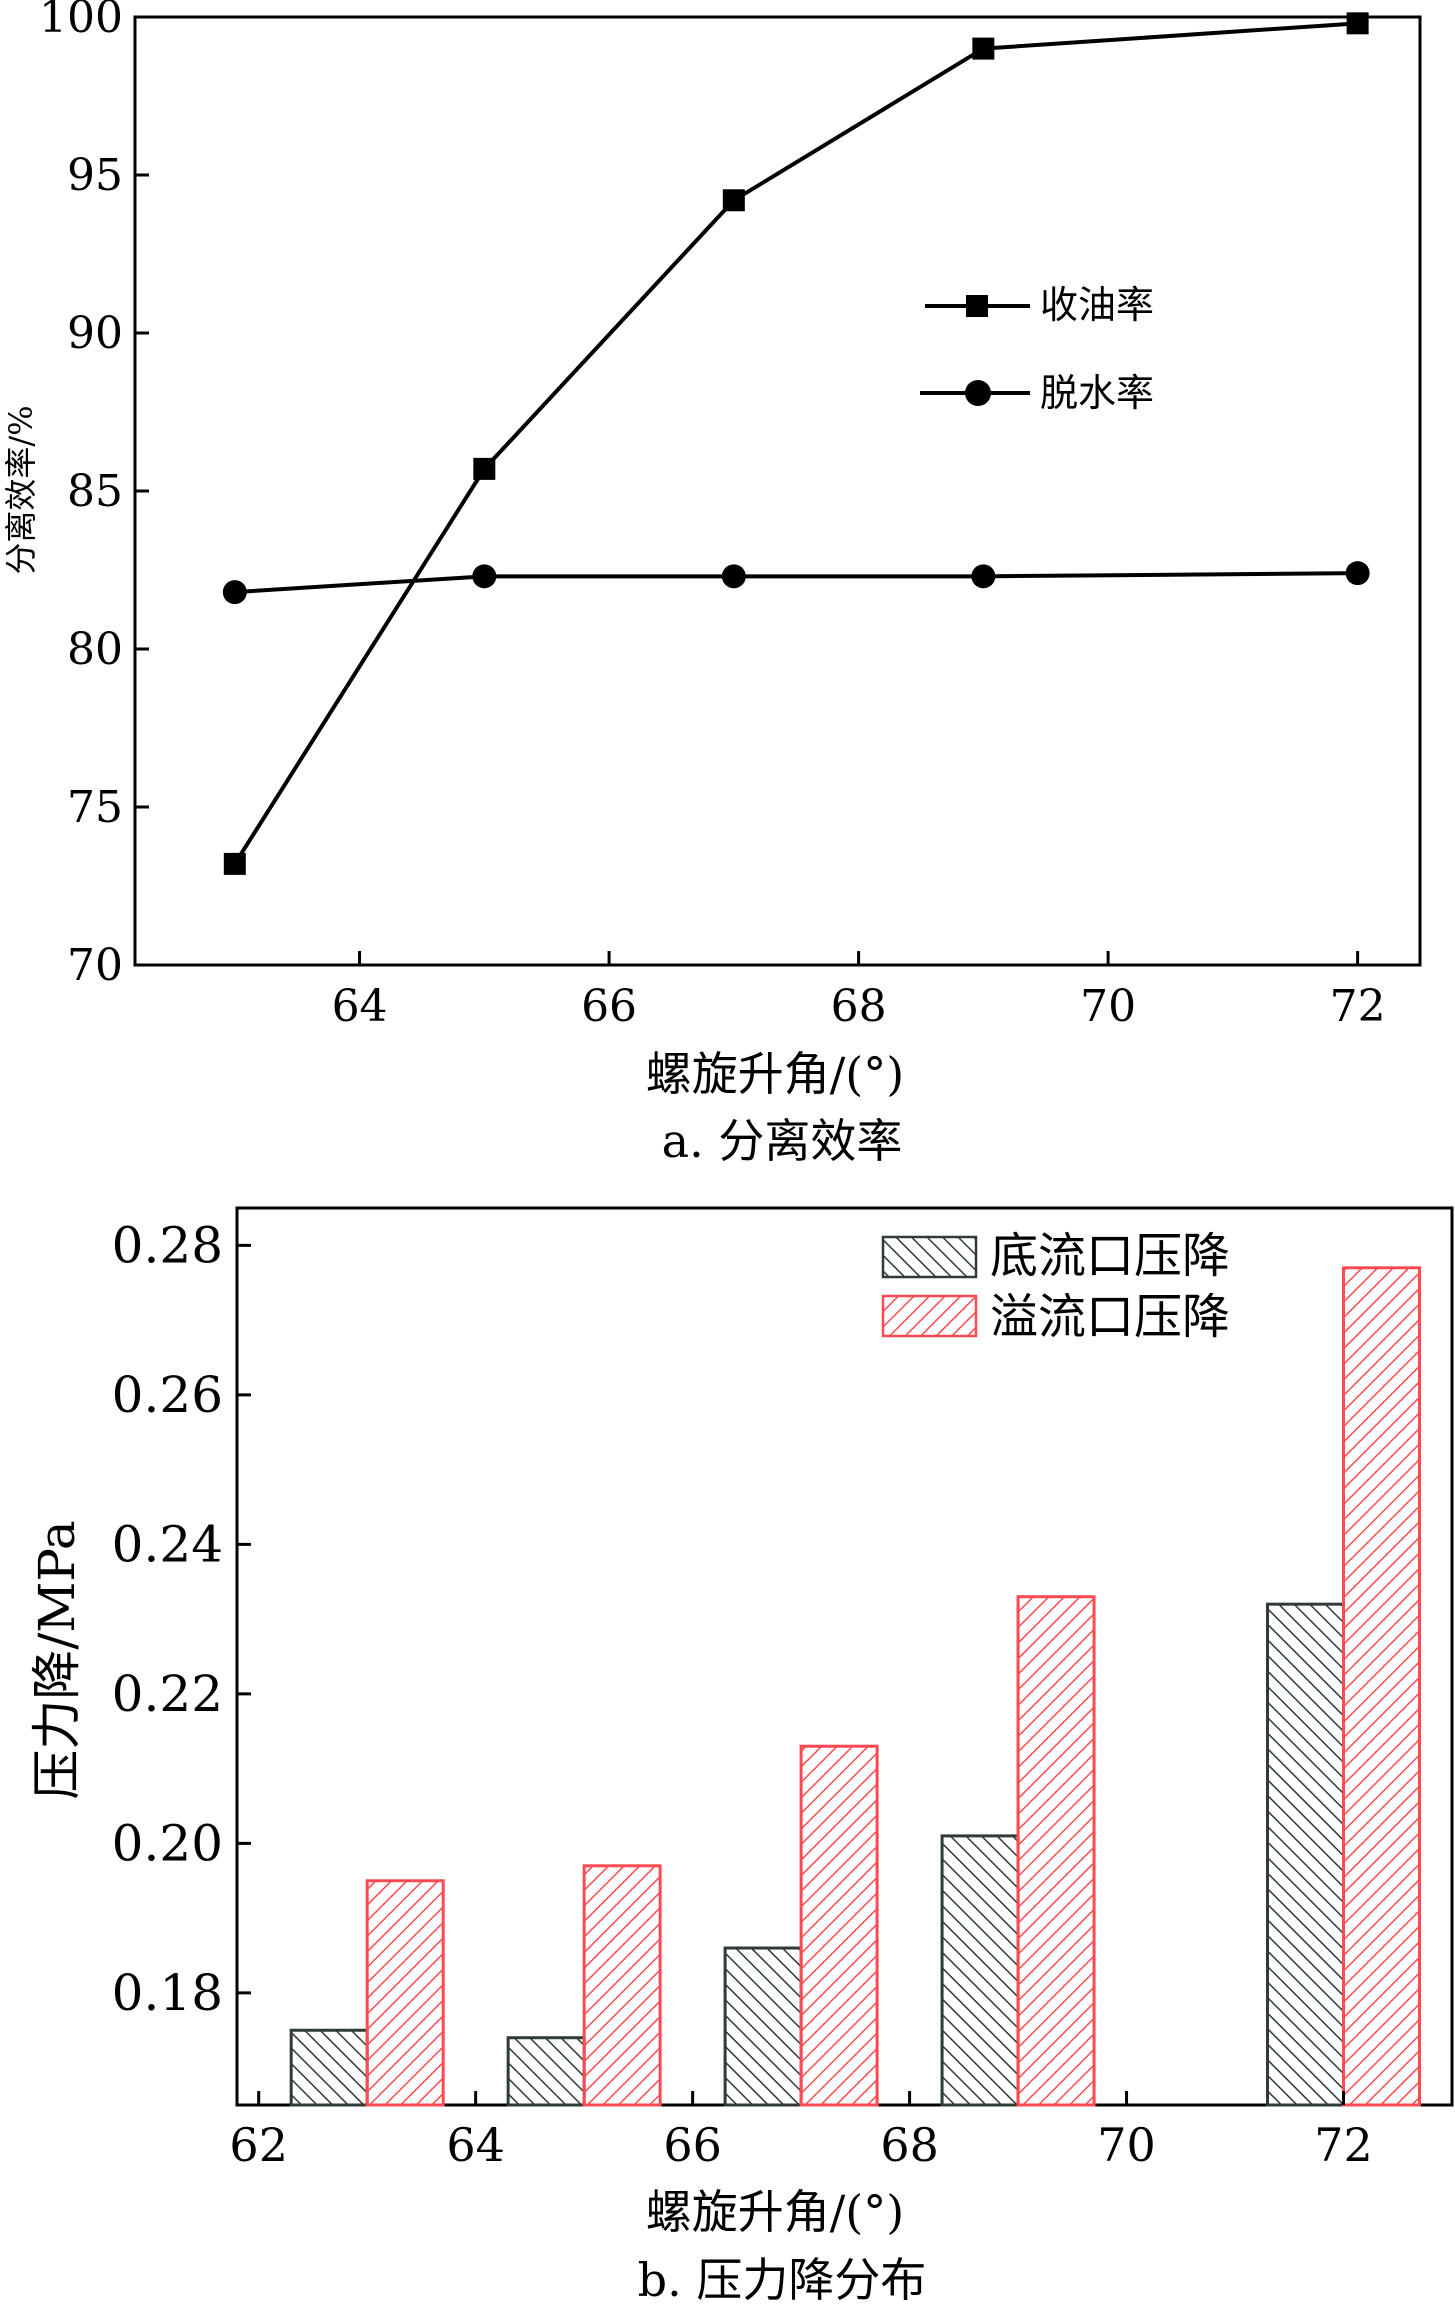 This screenshot has width=1455, height=2309. What do you see at coordinates (782, 1141) in the screenshot?
I see `caption: a. 分离效率` at bounding box center [782, 1141].